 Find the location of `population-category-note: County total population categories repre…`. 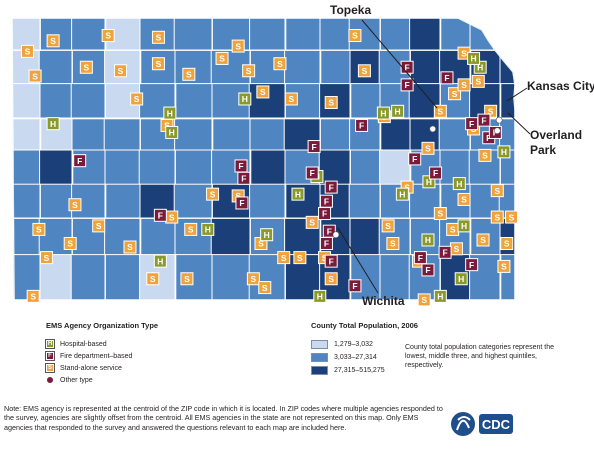

population-category-note: County total population categories repre… is located at coordinates (480, 356).